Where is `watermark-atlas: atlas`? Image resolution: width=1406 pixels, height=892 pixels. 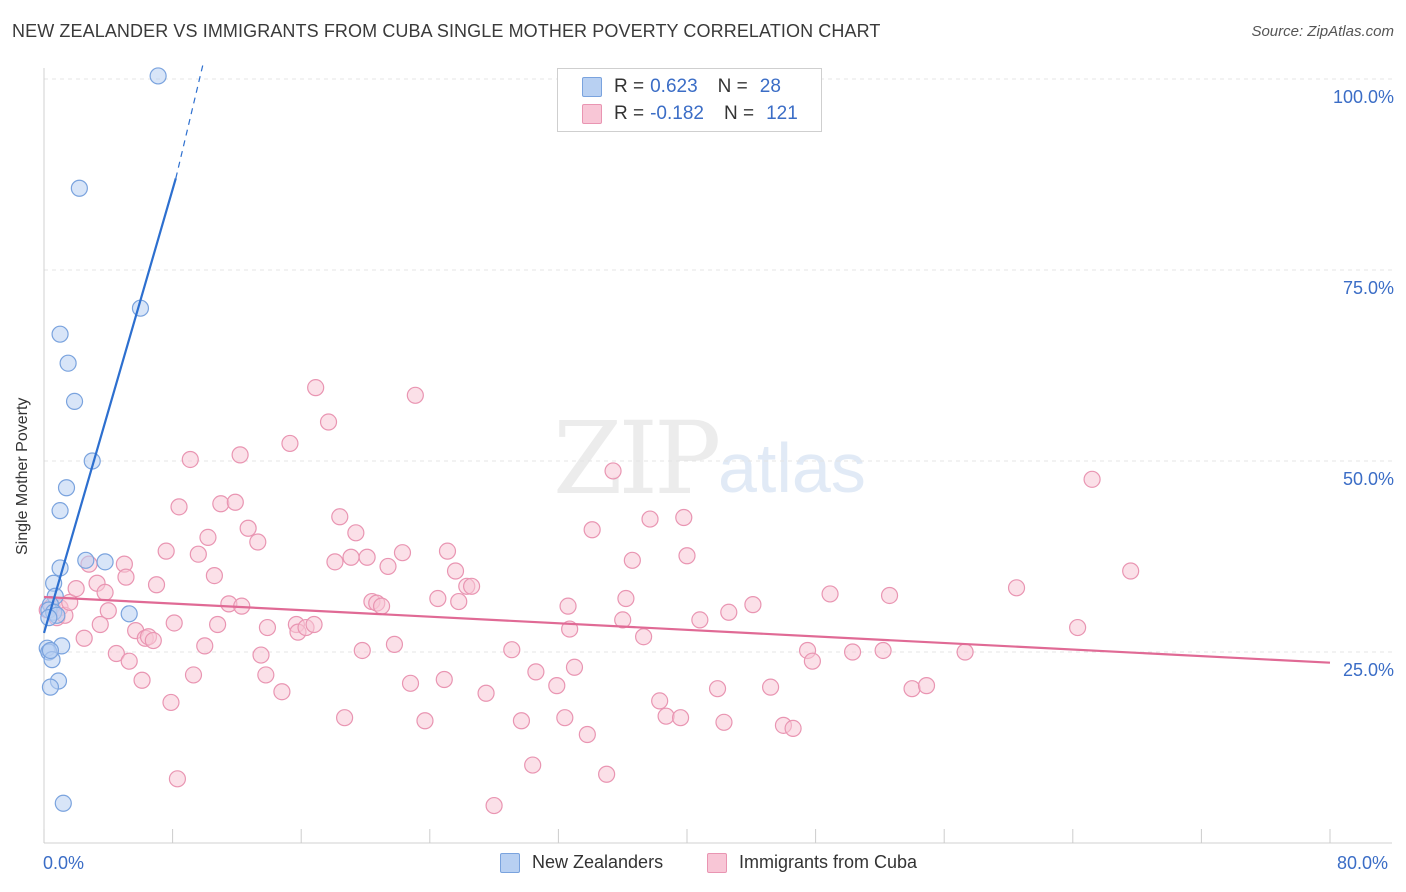
watermark-atlas: atlas is located at coordinates (792, 468).